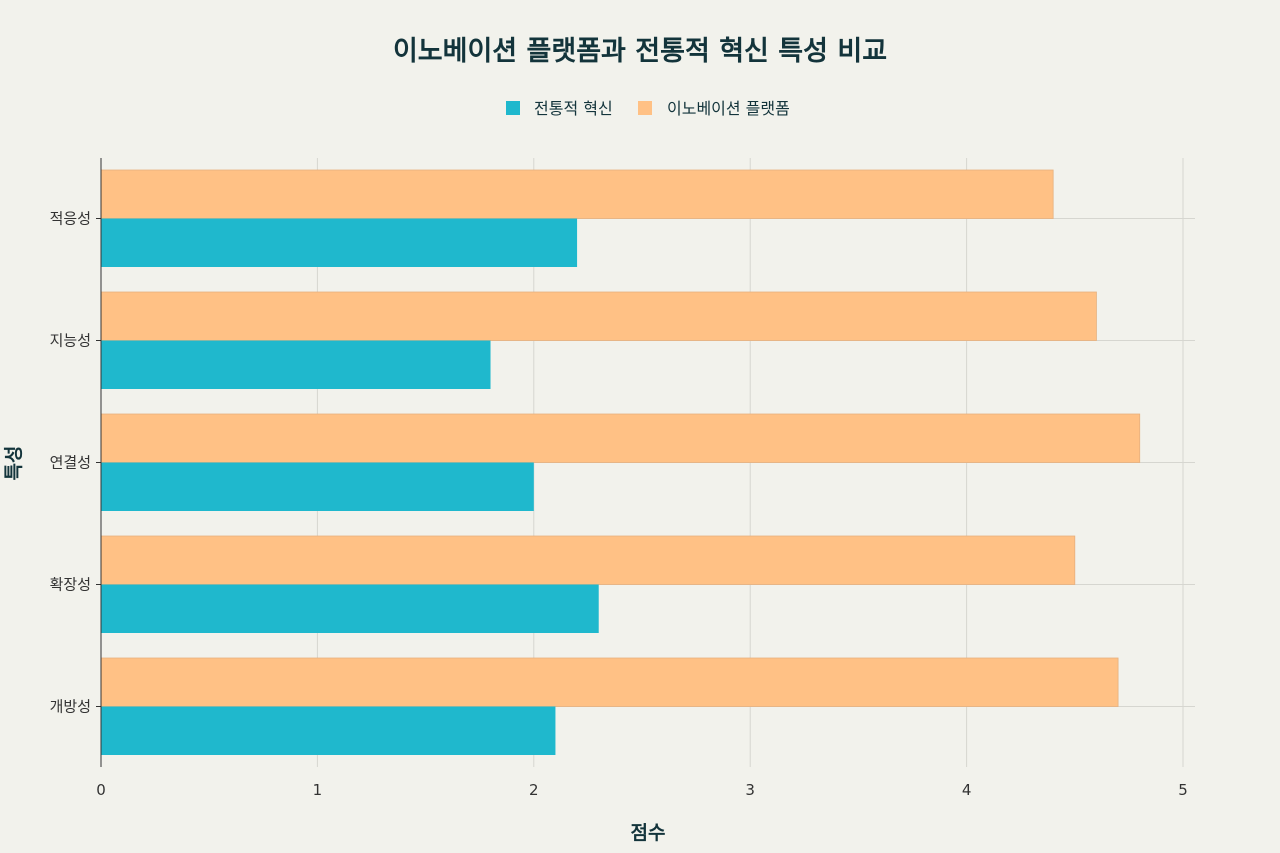 The width and height of the screenshot is (1280, 853). Describe the element at coordinates (1183, 790) in the screenshot. I see `x-tick-label-5: 5` at that location.